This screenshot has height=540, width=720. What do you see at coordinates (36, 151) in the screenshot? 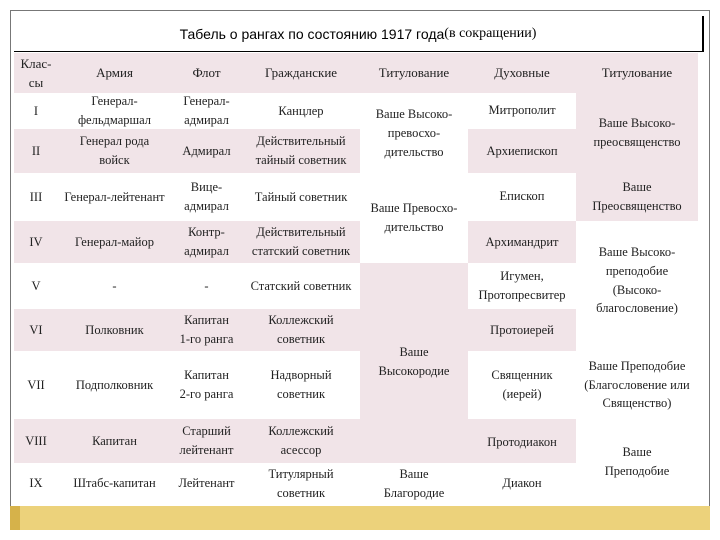
I see `row-class-label: II` at bounding box center [36, 151].